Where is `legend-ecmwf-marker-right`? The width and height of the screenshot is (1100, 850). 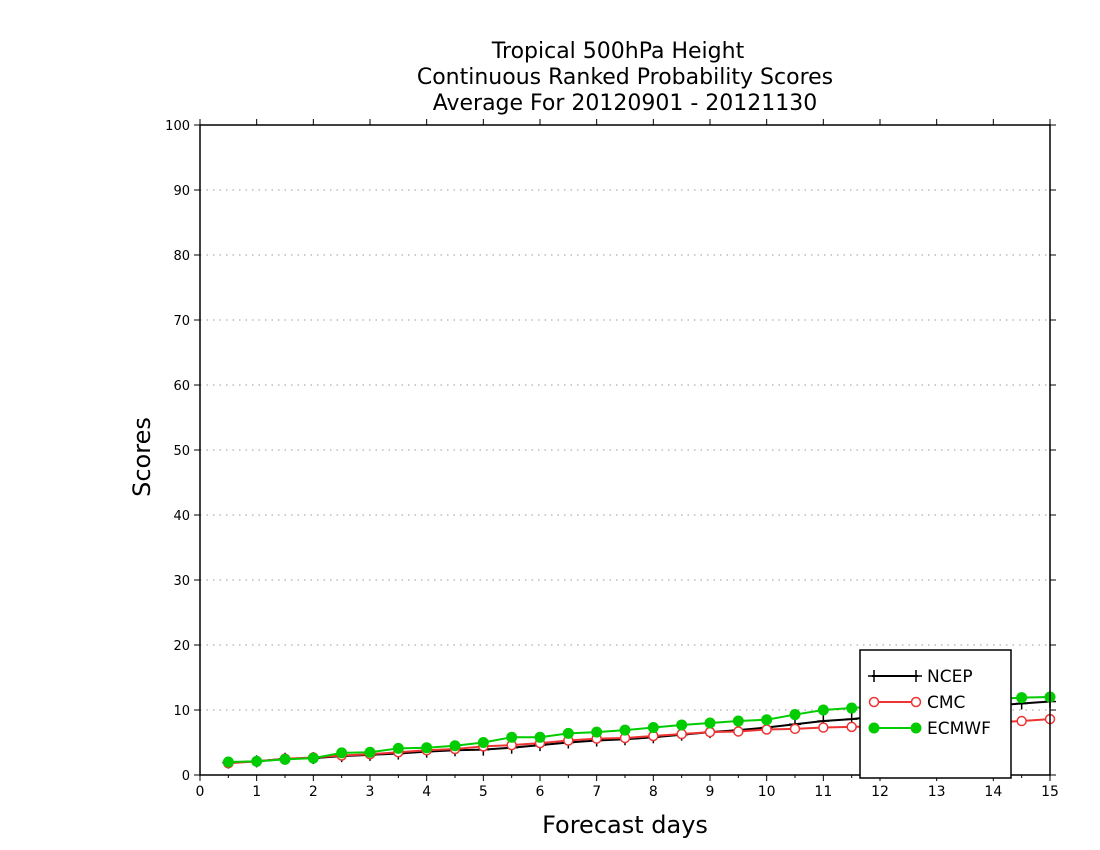
legend-ecmwf-marker-right is located at coordinates (916, 728).